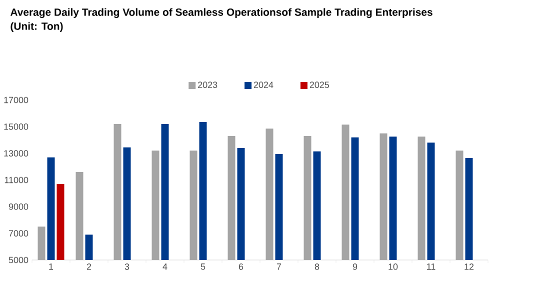 The height and width of the screenshot is (300, 554). What do you see at coordinates (469, 267) in the screenshot?
I see `x-tick-label: 12` at bounding box center [469, 267].